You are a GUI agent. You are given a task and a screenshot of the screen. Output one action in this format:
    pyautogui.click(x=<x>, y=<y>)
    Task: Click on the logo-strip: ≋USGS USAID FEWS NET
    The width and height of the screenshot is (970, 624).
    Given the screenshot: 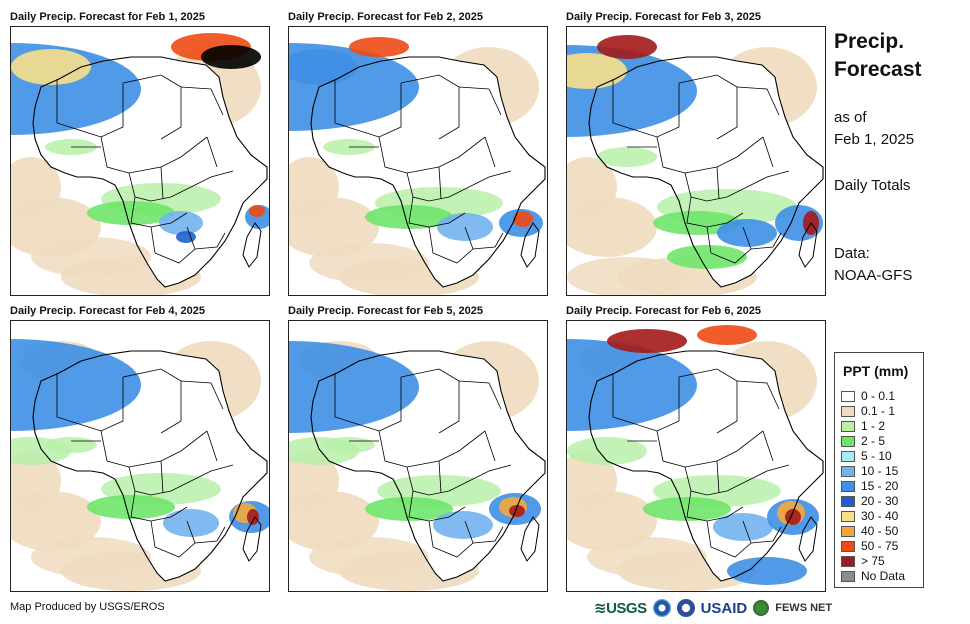 What is the action you would take?
    pyautogui.click(x=713, y=608)
    